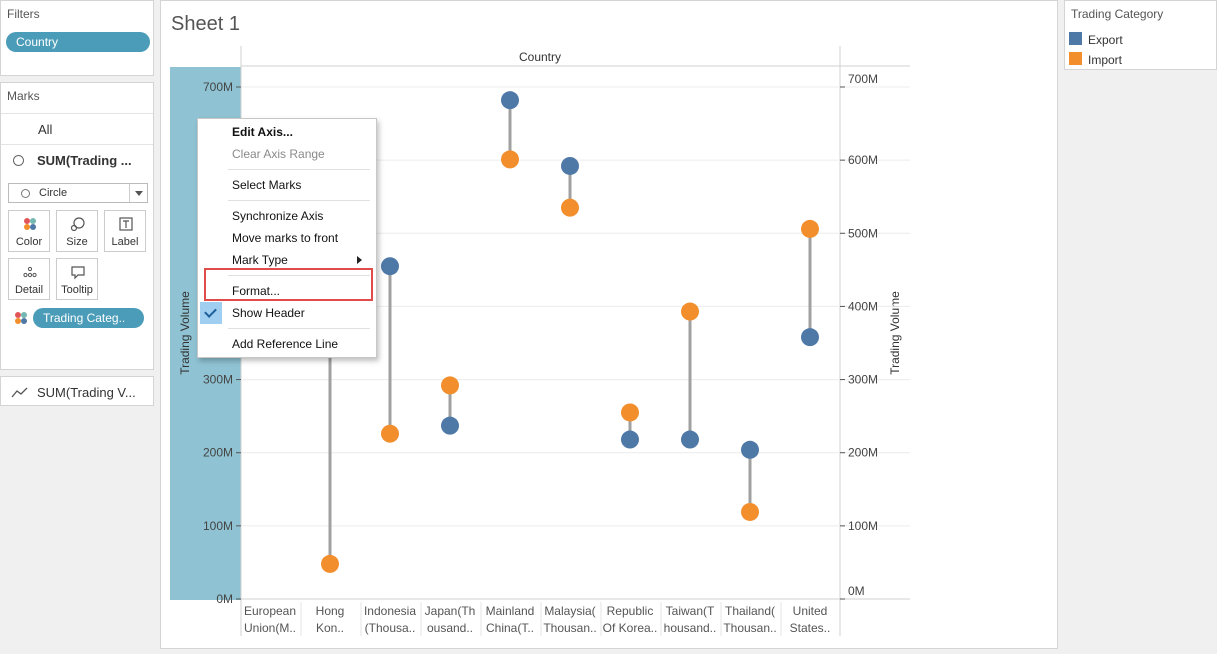 Image resolution: width=1217 pixels, height=654 pixels. What do you see at coordinates (218, 453) in the screenshot?
I see `left-tick-label: 200M` at bounding box center [218, 453].